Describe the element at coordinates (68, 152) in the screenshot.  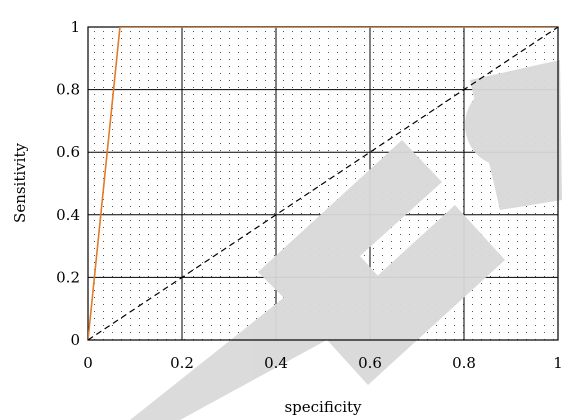
I see `y-tick-label: 0.6` at that location.